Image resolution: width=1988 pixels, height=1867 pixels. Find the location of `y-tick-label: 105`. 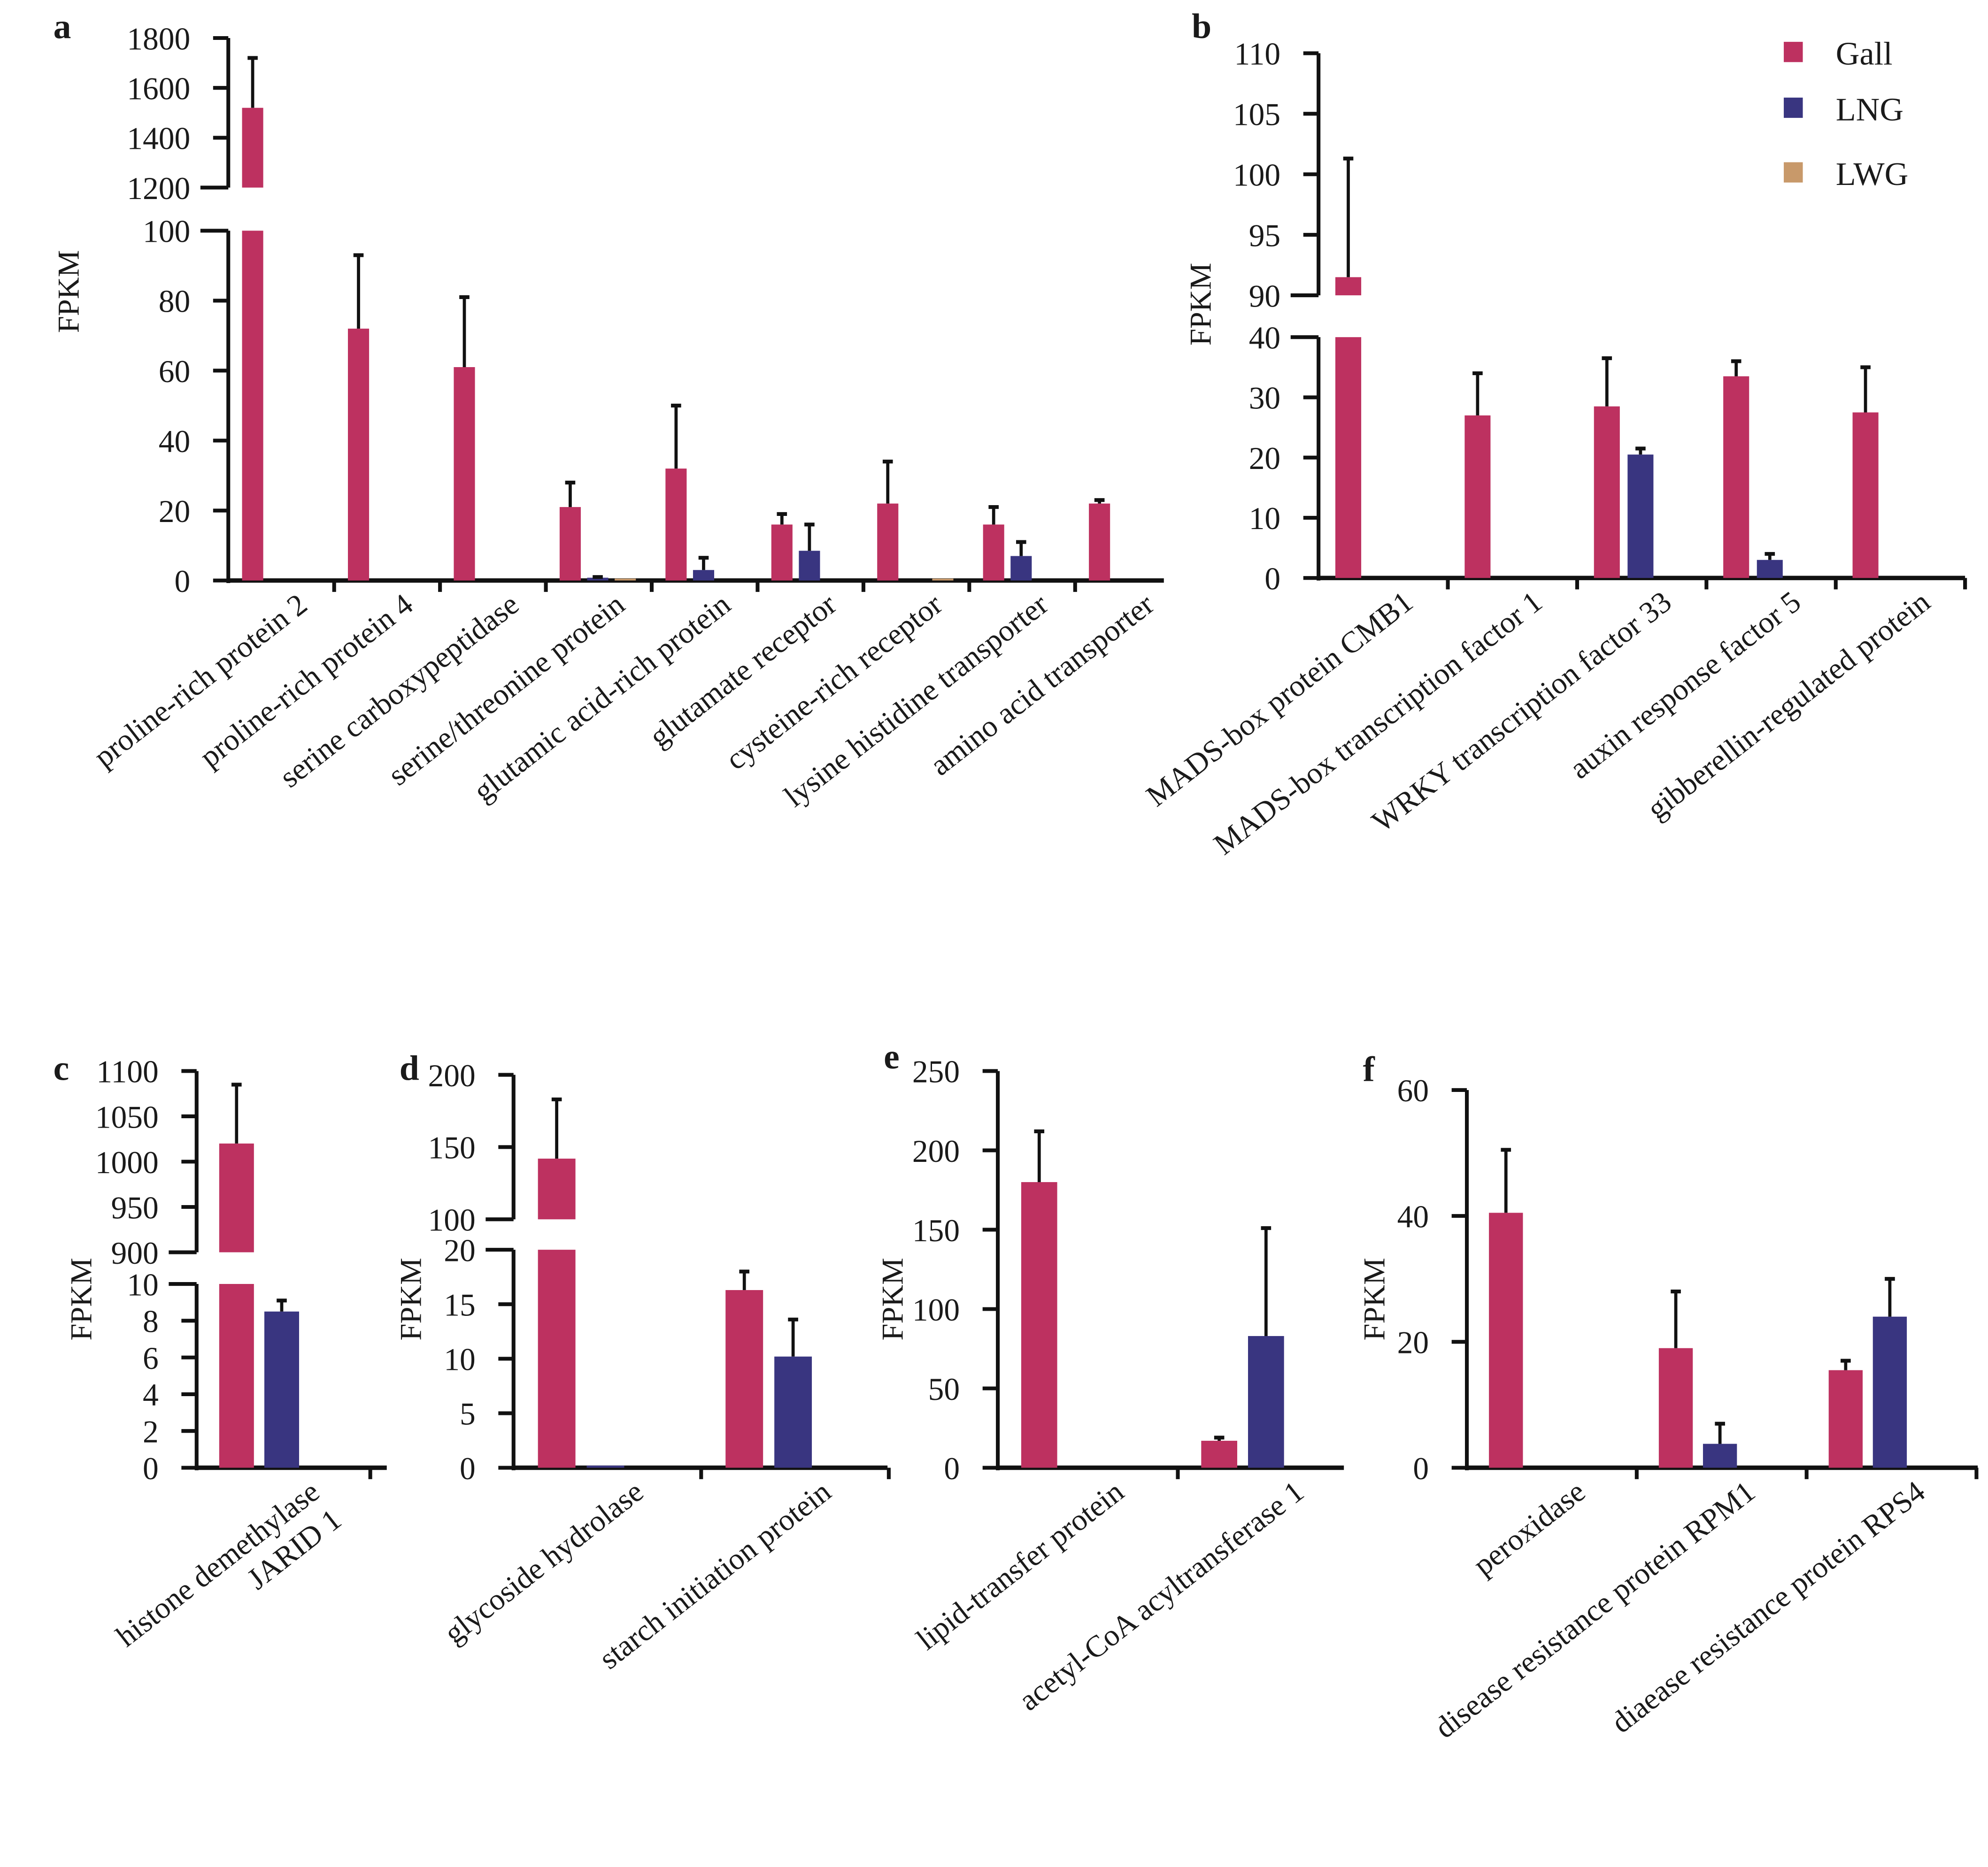

y-tick-label: 105 is located at coordinates (1256, 114).